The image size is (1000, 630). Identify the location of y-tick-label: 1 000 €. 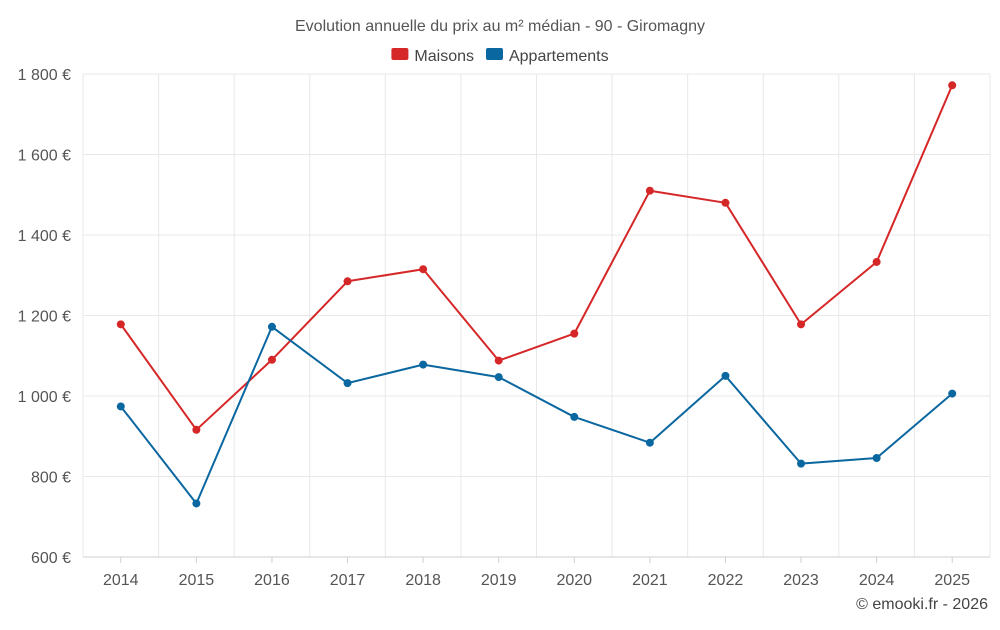
(44, 397).